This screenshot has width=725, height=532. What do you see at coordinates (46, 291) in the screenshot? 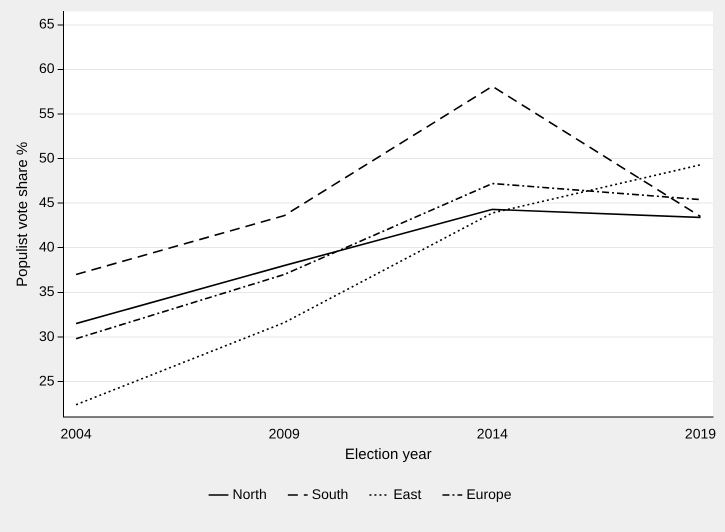
I see `y-tick-label: 35` at bounding box center [46, 291].